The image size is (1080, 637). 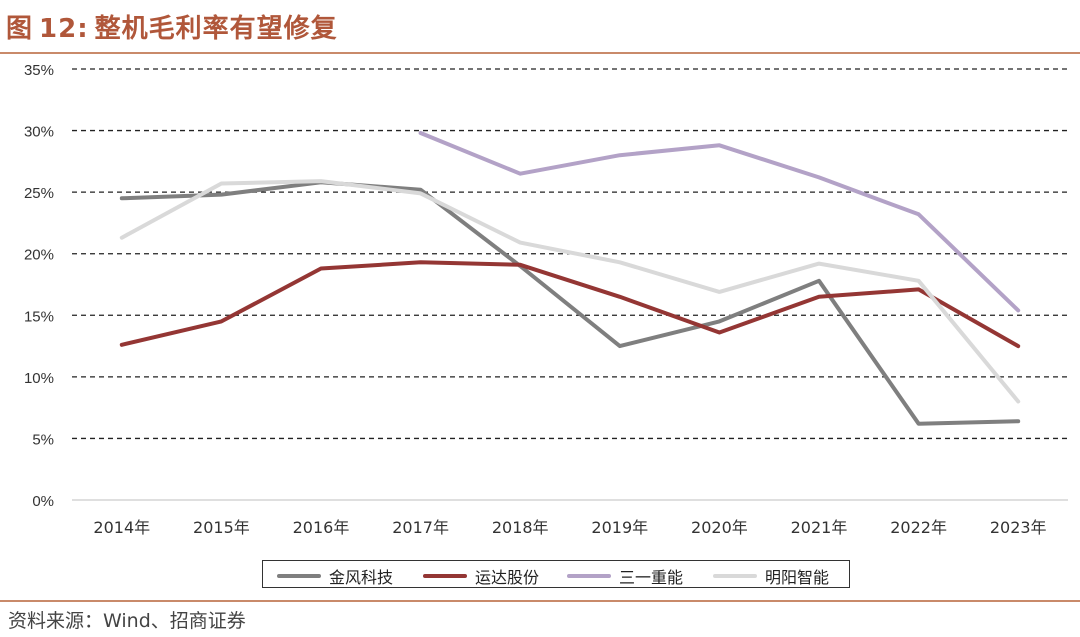 I want to click on y-tick-label: 5%, so click(x=43, y=439).